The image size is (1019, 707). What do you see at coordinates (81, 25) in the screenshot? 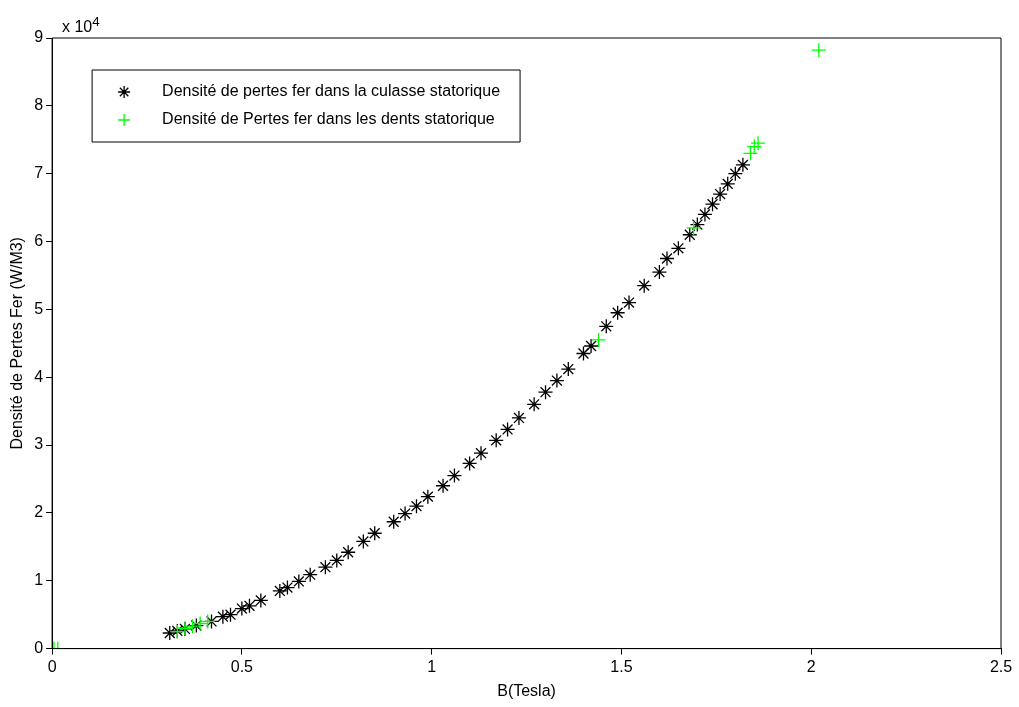
I see `text: x 10$^{4}$` at bounding box center [81, 25].